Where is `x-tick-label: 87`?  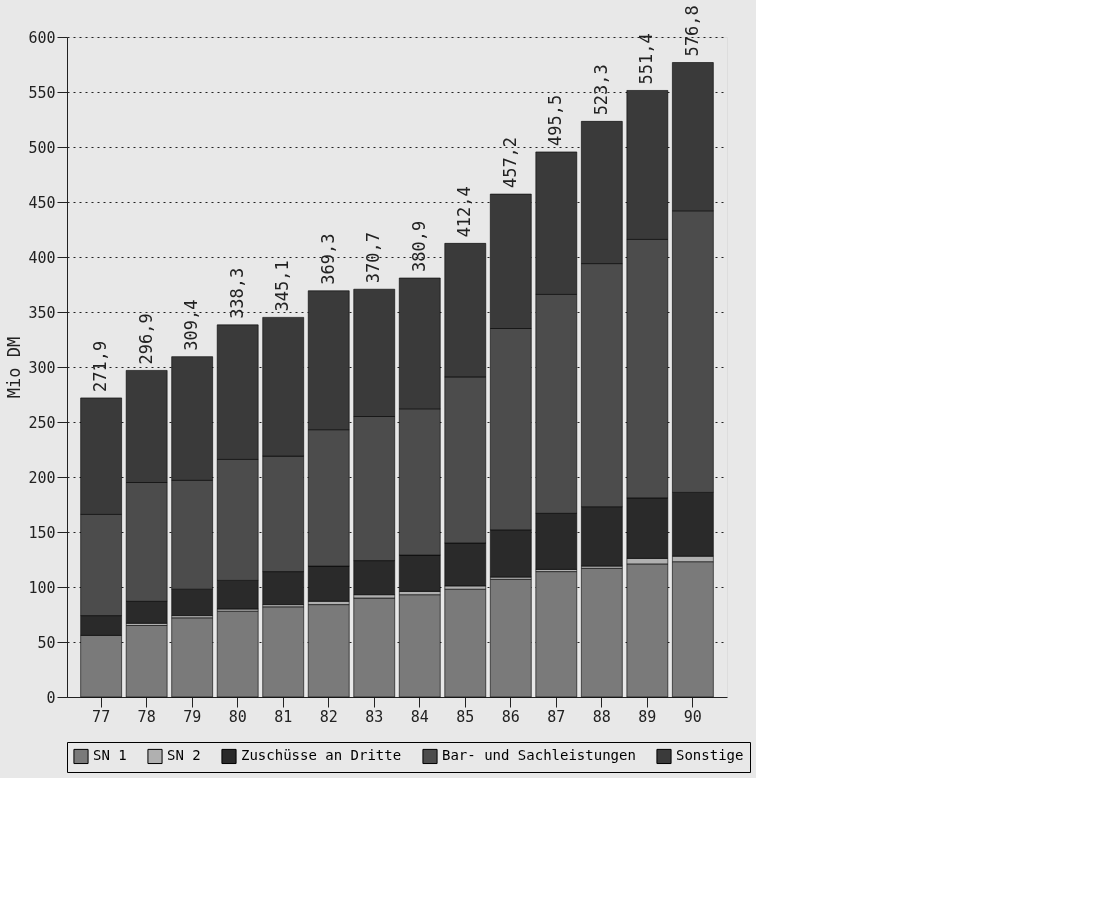 x-tick-label: 87 is located at coordinates (556, 716).